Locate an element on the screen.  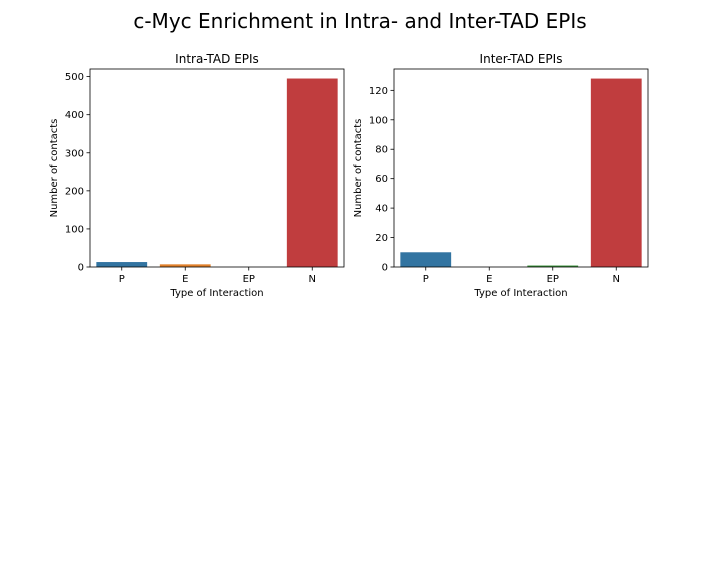
chart-2-axes-frame is located at coordinates (521, 168).